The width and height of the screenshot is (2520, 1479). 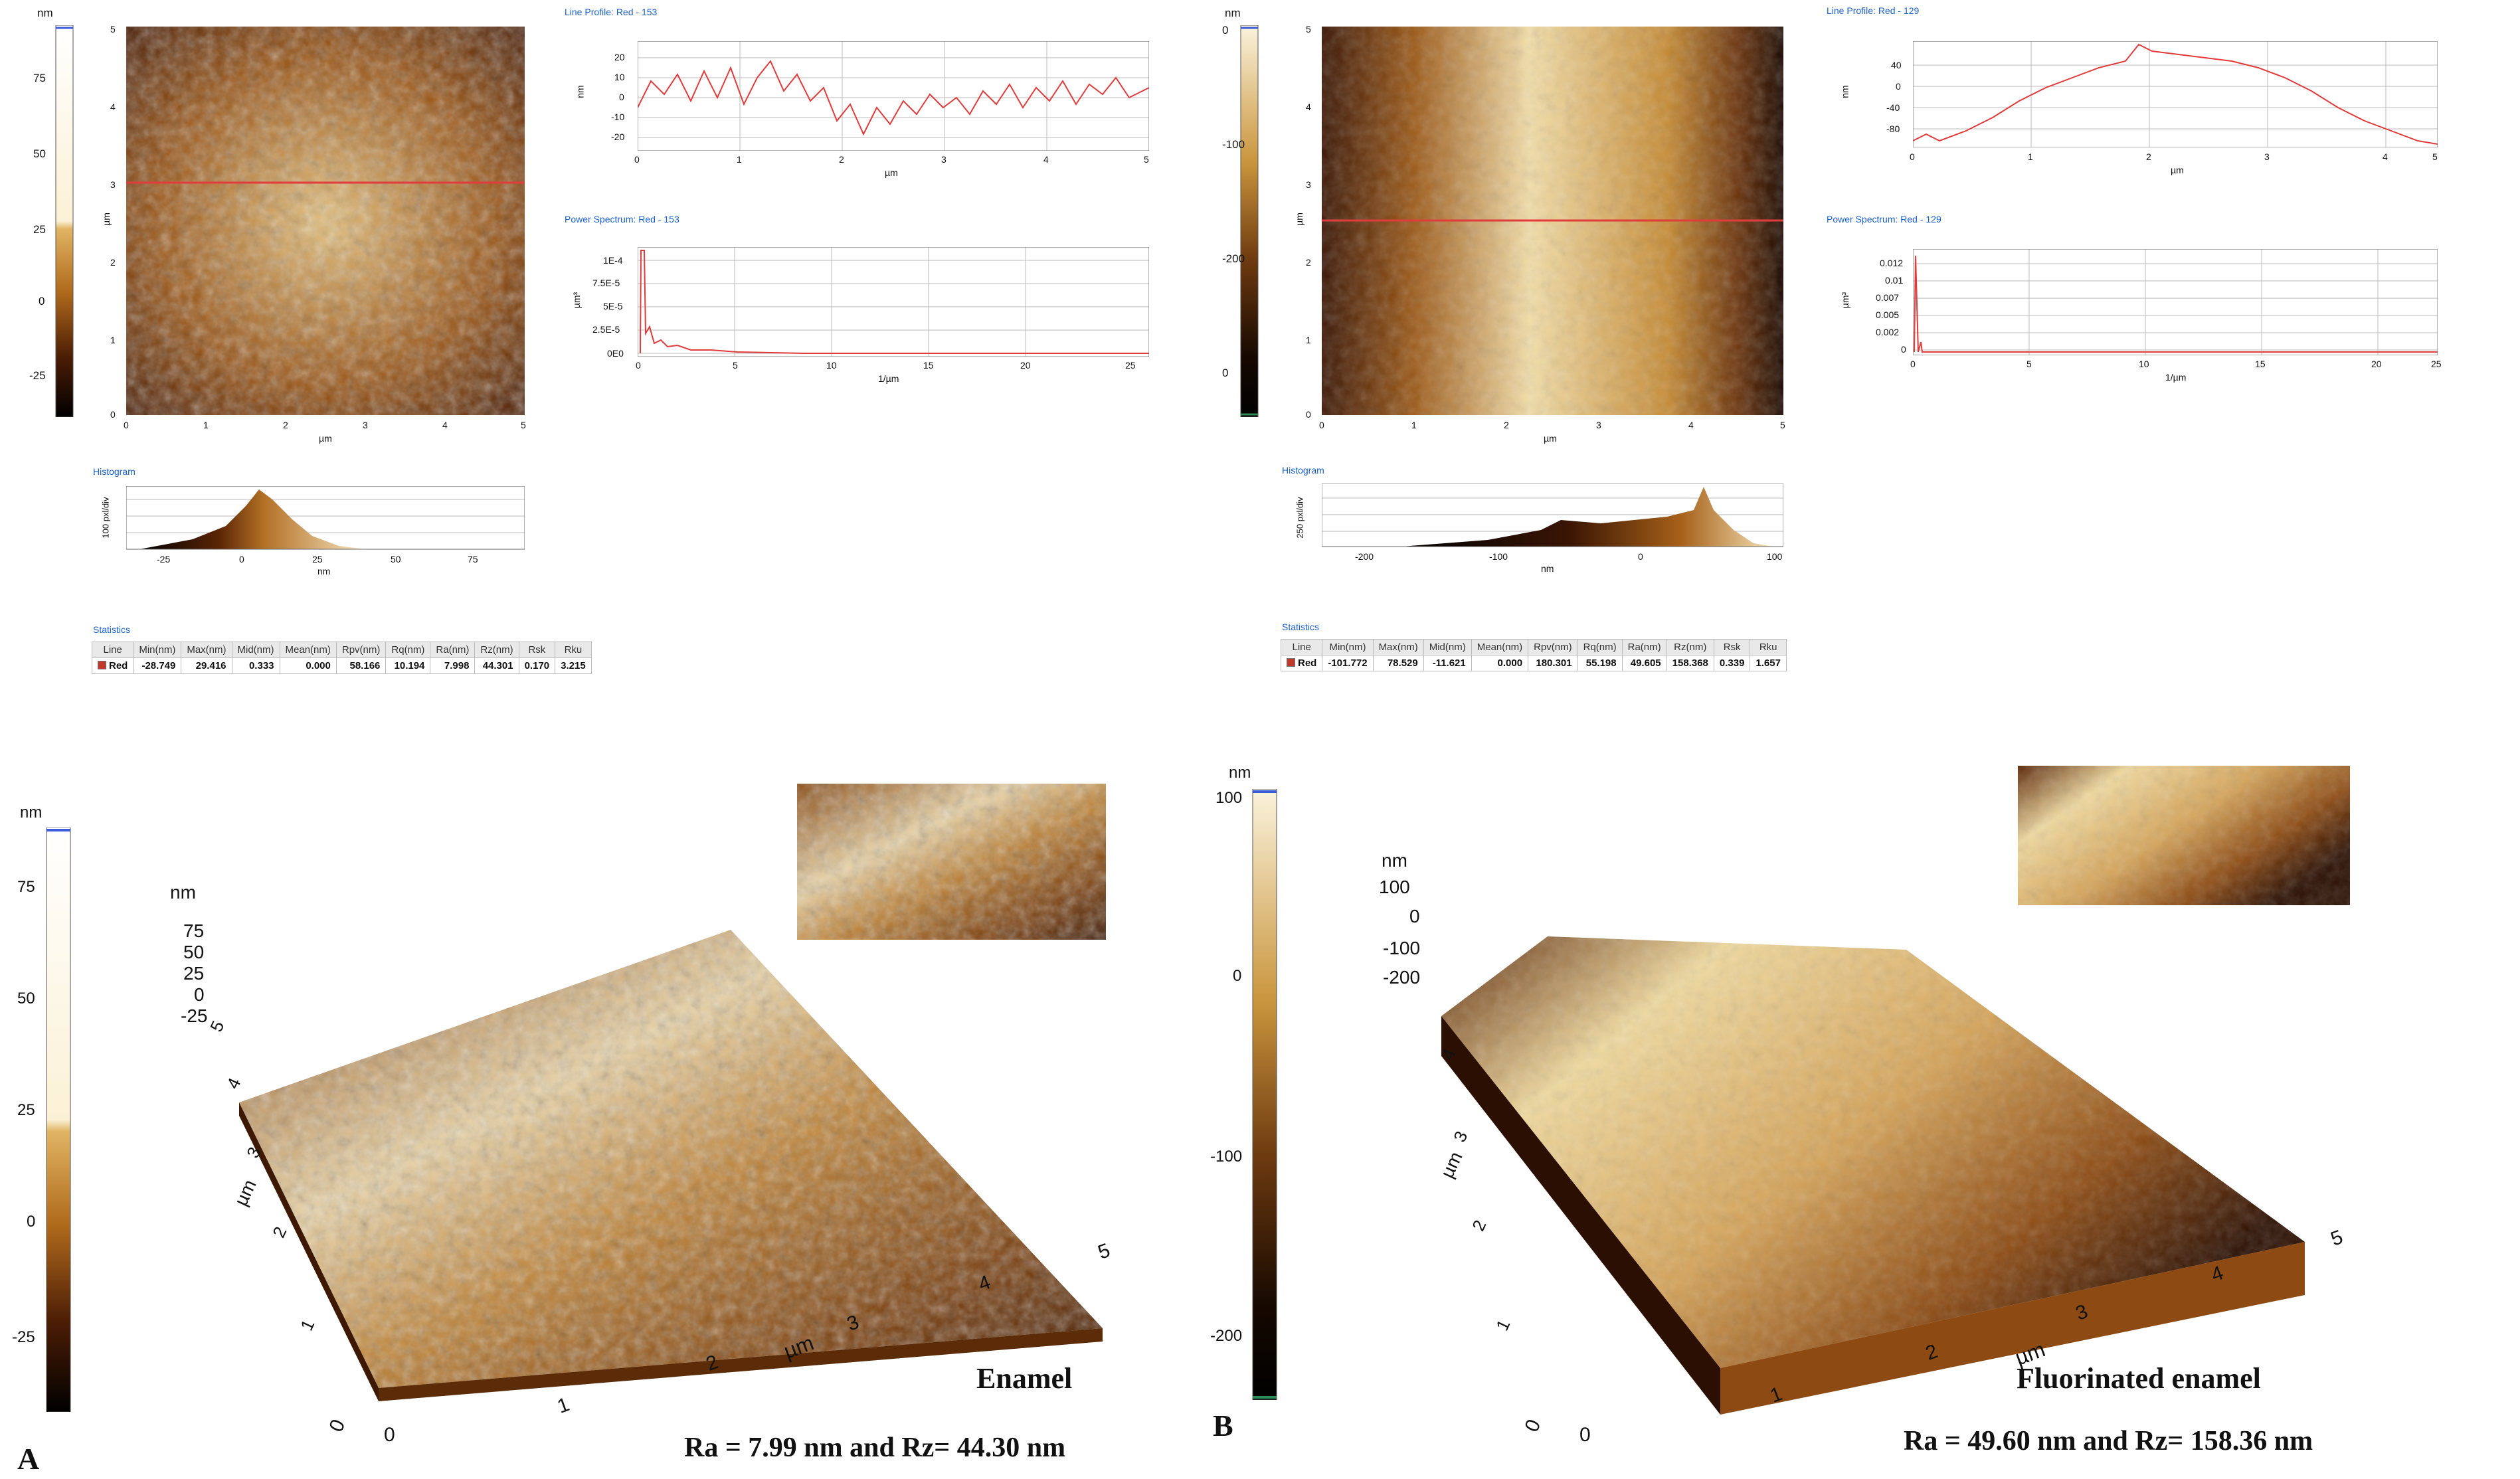 I want to click on power-spectrum-b-xtick-3: 15, so click(x=2260, y=364).